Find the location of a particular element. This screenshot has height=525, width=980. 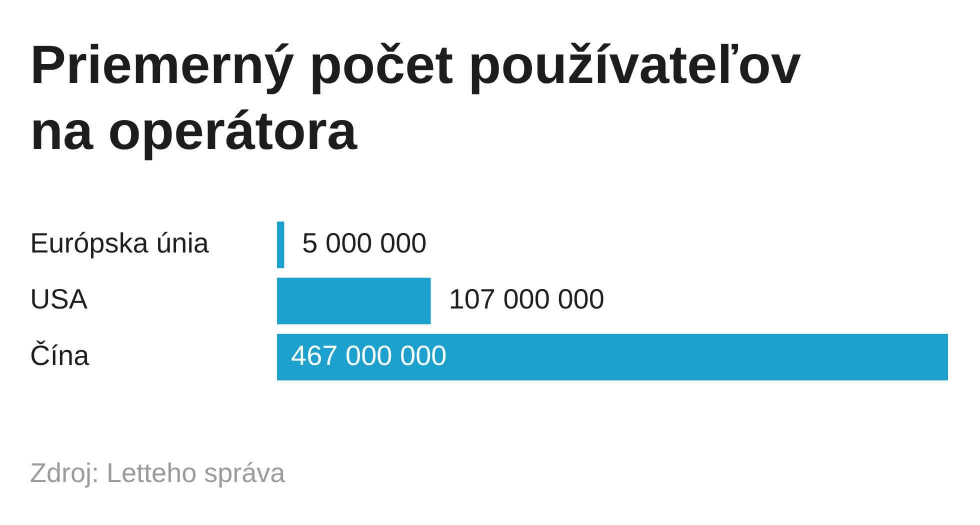

data-label: 107 000 000 is located at coordinates (526, 299).